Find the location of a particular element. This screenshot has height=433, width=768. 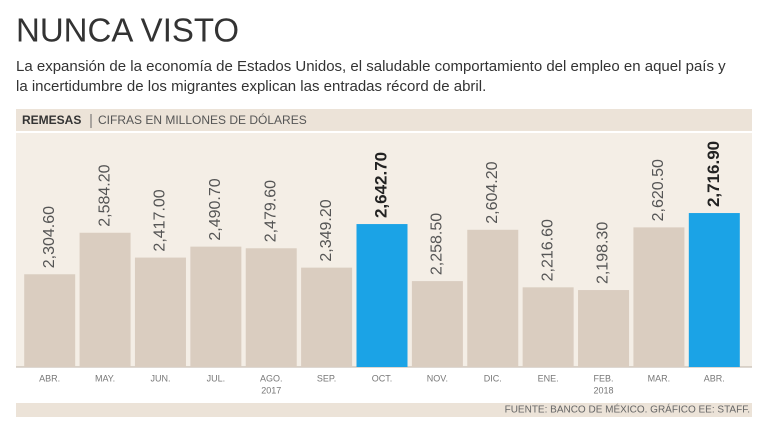

x-tick-label: MAR. is located at coordinates (659, 378).